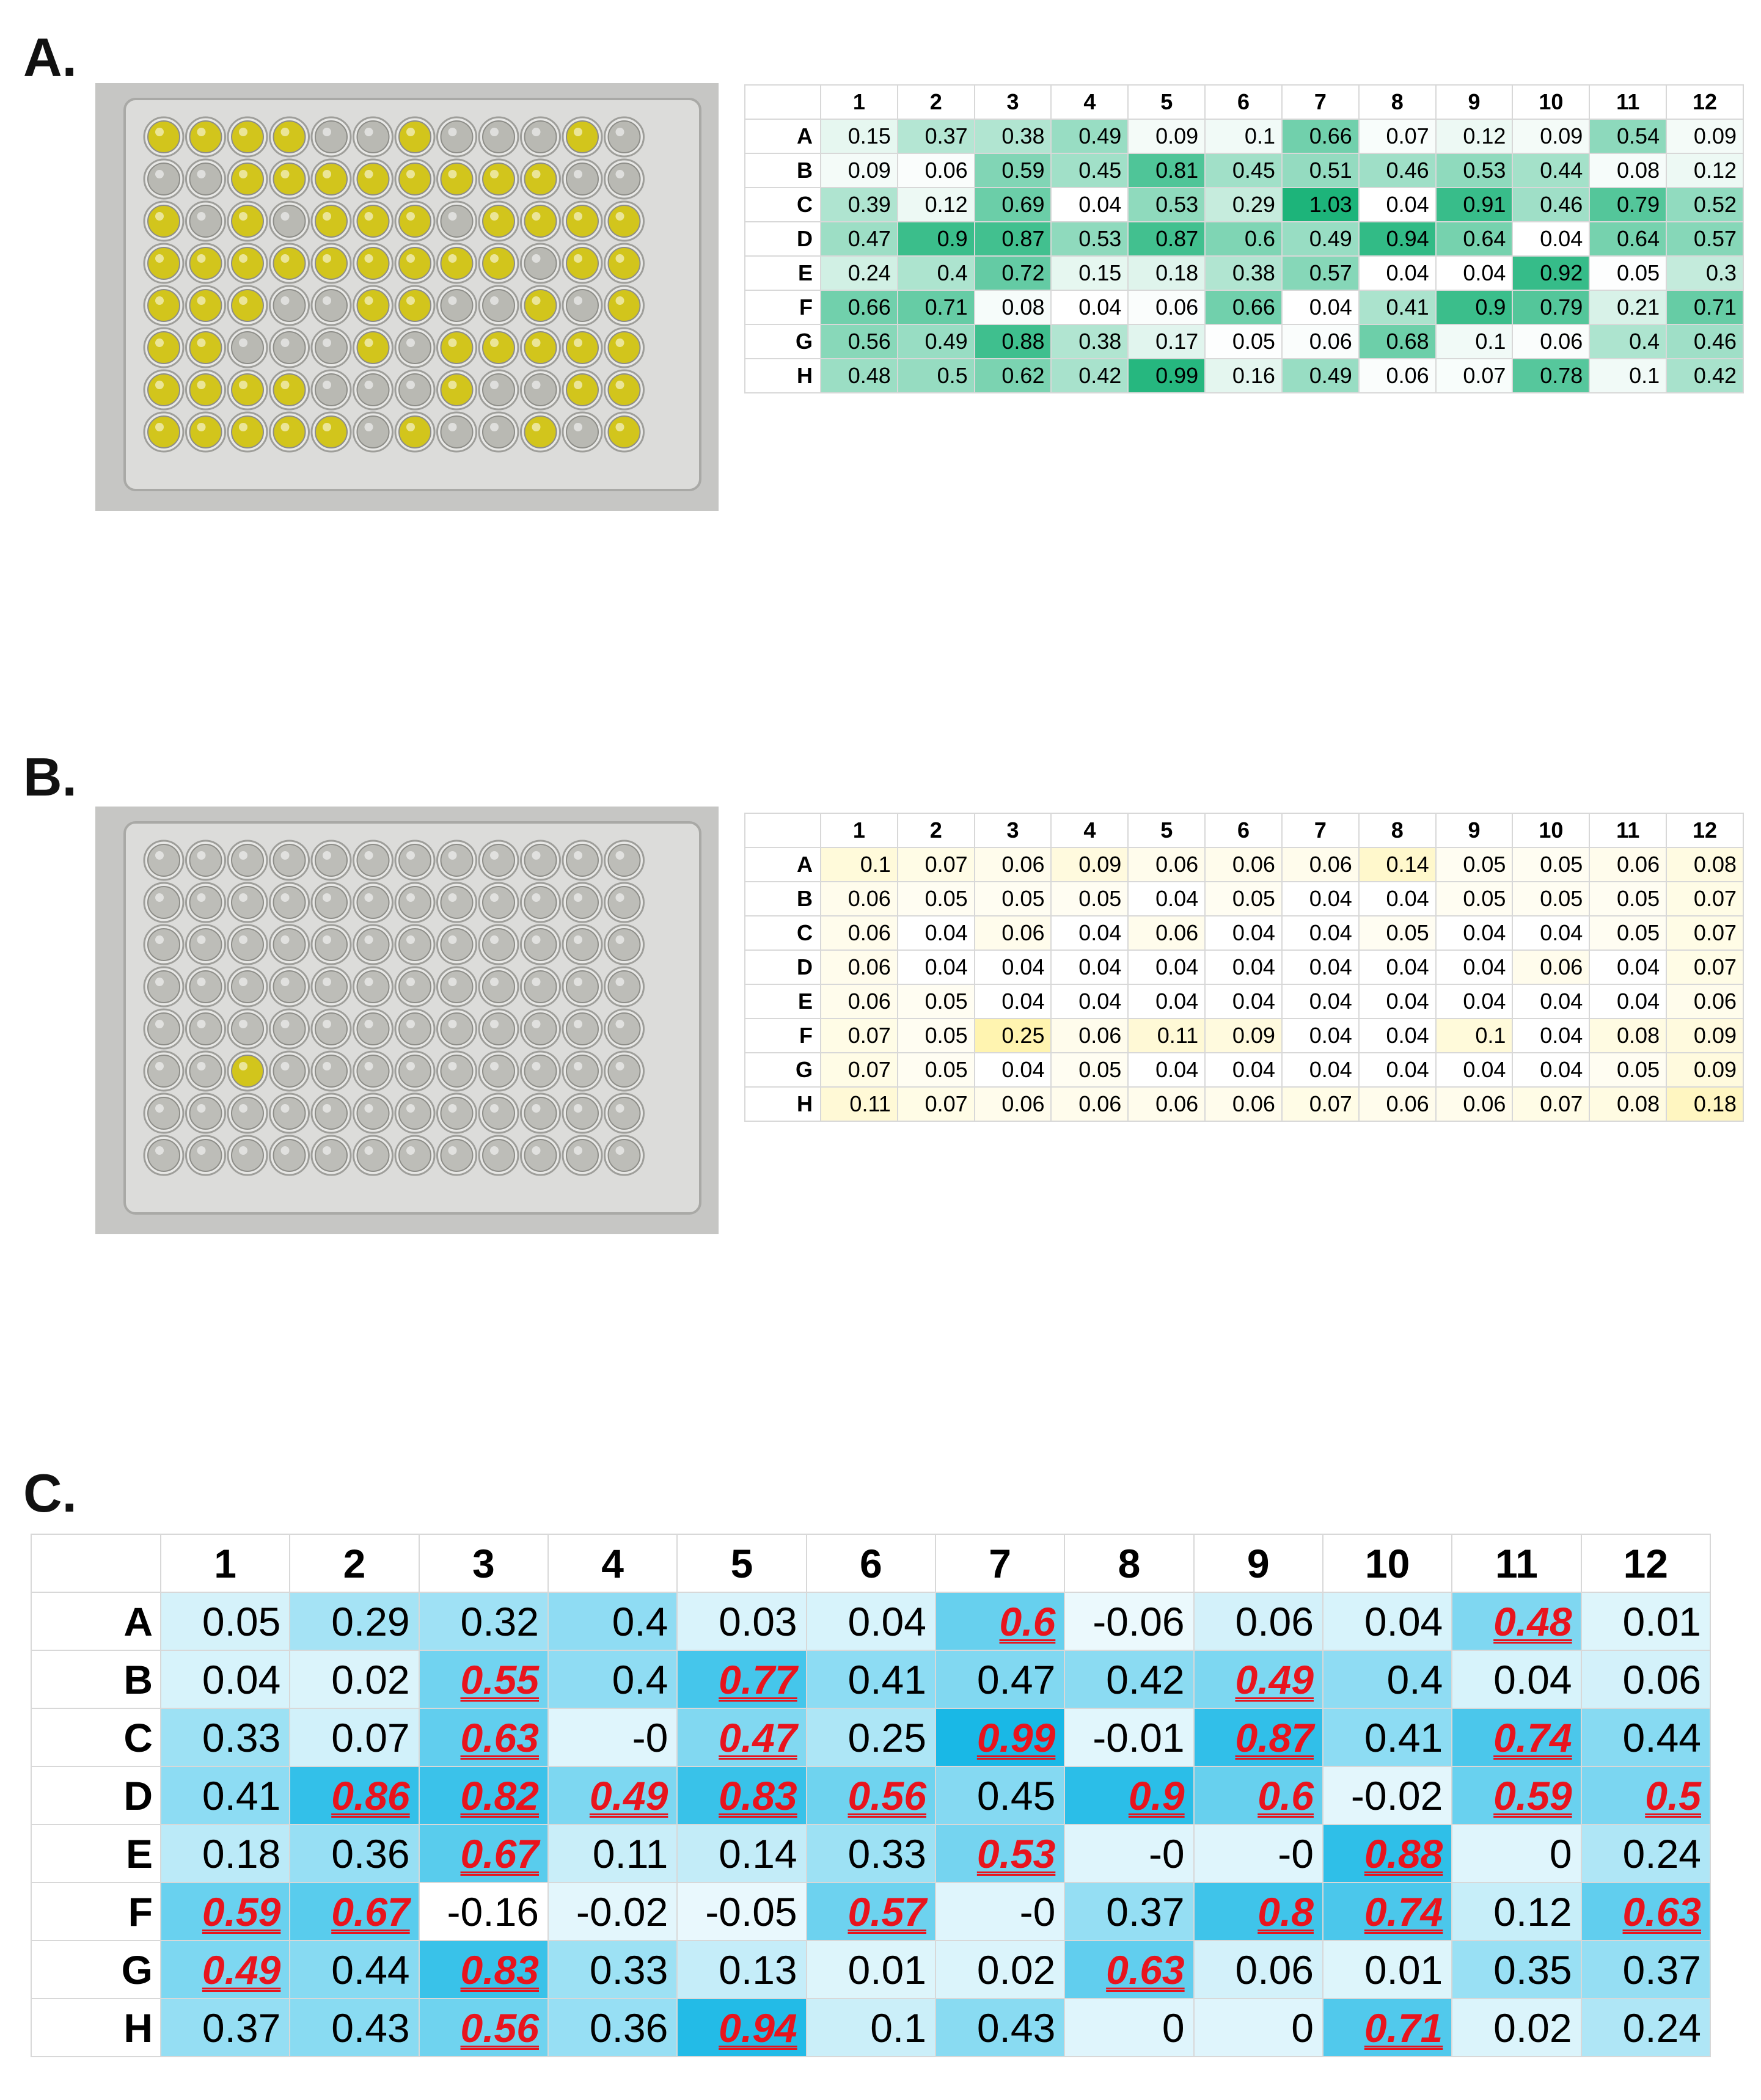 Image resolution: width=1761 pixels, height=2100 pixels. Describe the element at coordinates (1646, 1969) in the screenshot. I see `heatmap-cell: 0.37` at that location.